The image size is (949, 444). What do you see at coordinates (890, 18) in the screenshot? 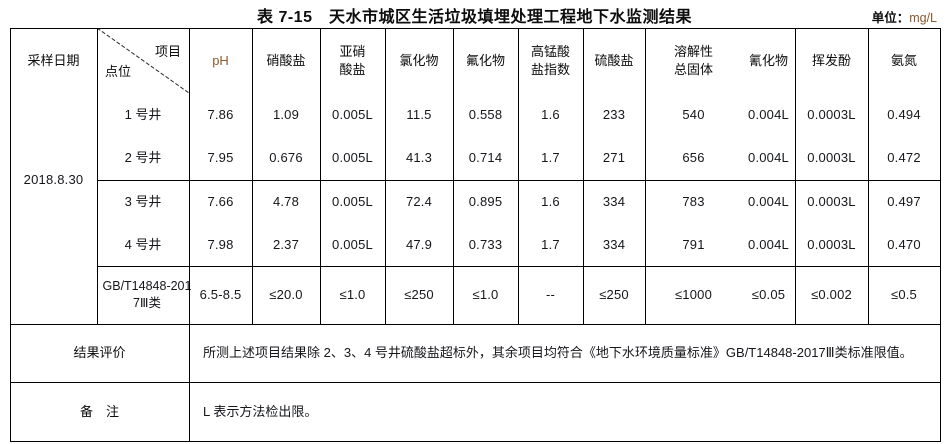
I see `unit-prefix: 单位：` at bounding box center [890, 18].